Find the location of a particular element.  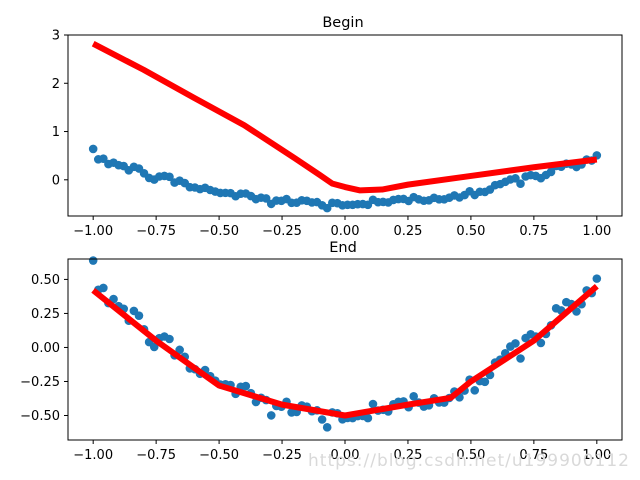

y-tick-label: 3 is located at coordinates (56, 36).